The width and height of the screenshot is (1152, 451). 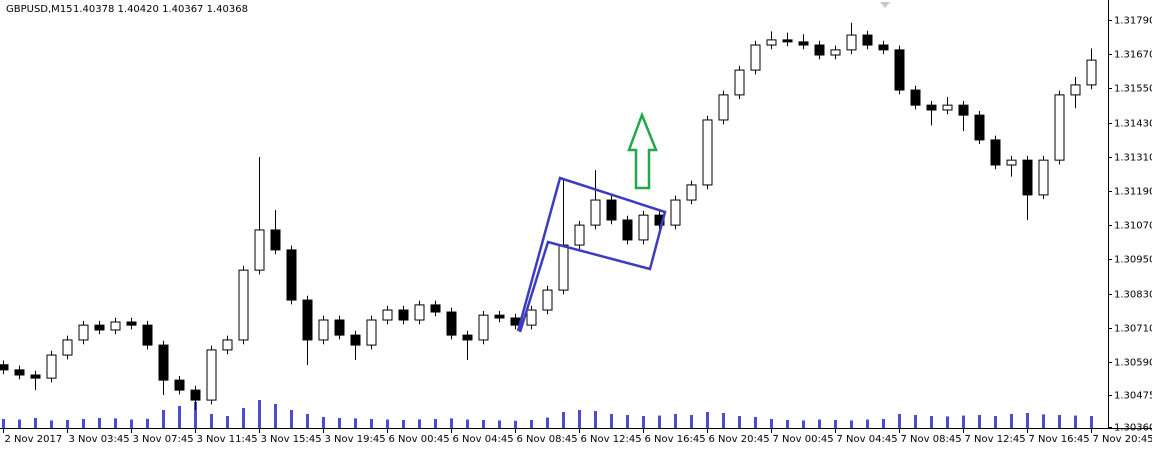 What do you see at coordinates (1122, 439) in the screenshot?
I see `x-tick-label: 7 Nov 20:45` at bounding box center [1122, 439].